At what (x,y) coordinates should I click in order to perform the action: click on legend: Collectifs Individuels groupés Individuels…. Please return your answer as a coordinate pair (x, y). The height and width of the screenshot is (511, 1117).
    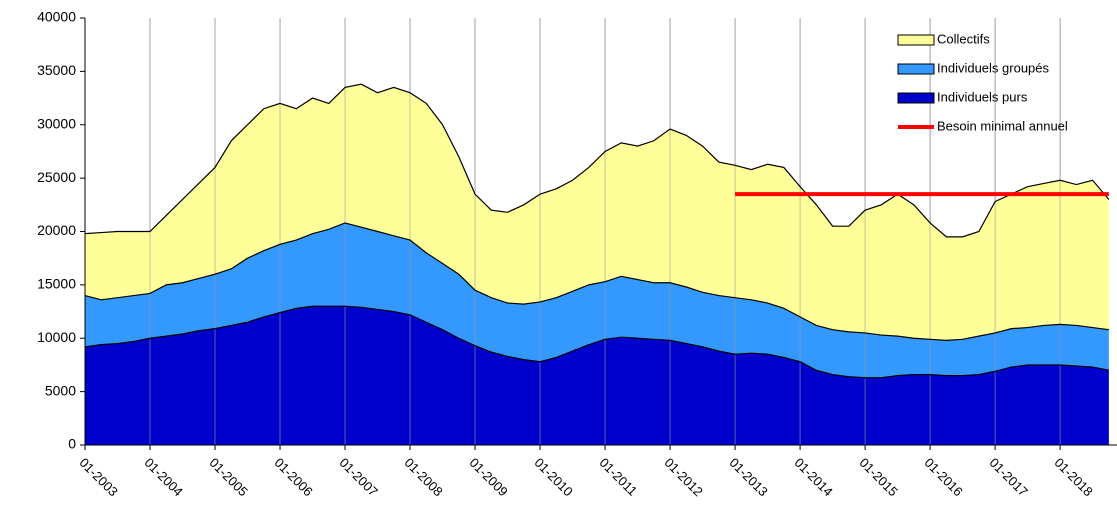
    Looking at the image, I should click on (982, 82).